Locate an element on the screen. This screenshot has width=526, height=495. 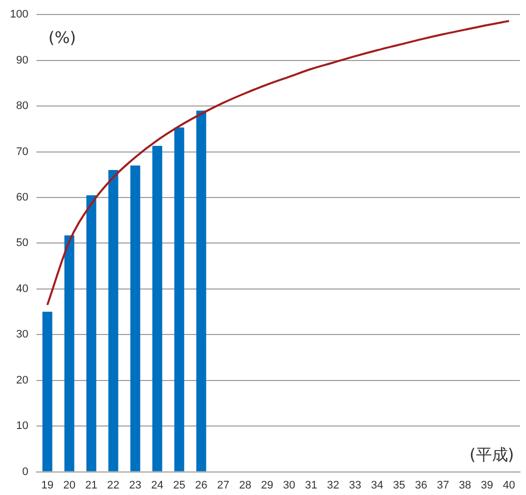
x-tick-label: 21 is located at coordinates (91, 485).